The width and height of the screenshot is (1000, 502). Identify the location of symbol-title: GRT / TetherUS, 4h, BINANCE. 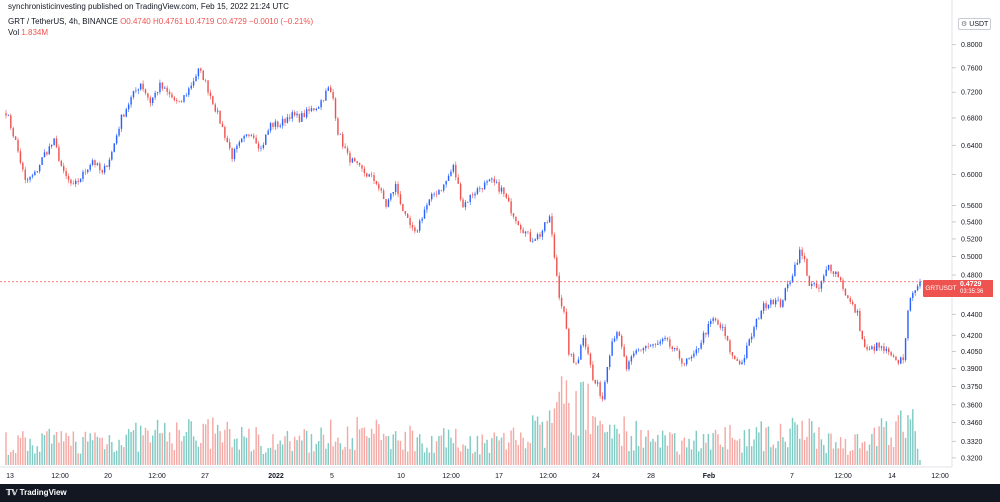
(63, 21).